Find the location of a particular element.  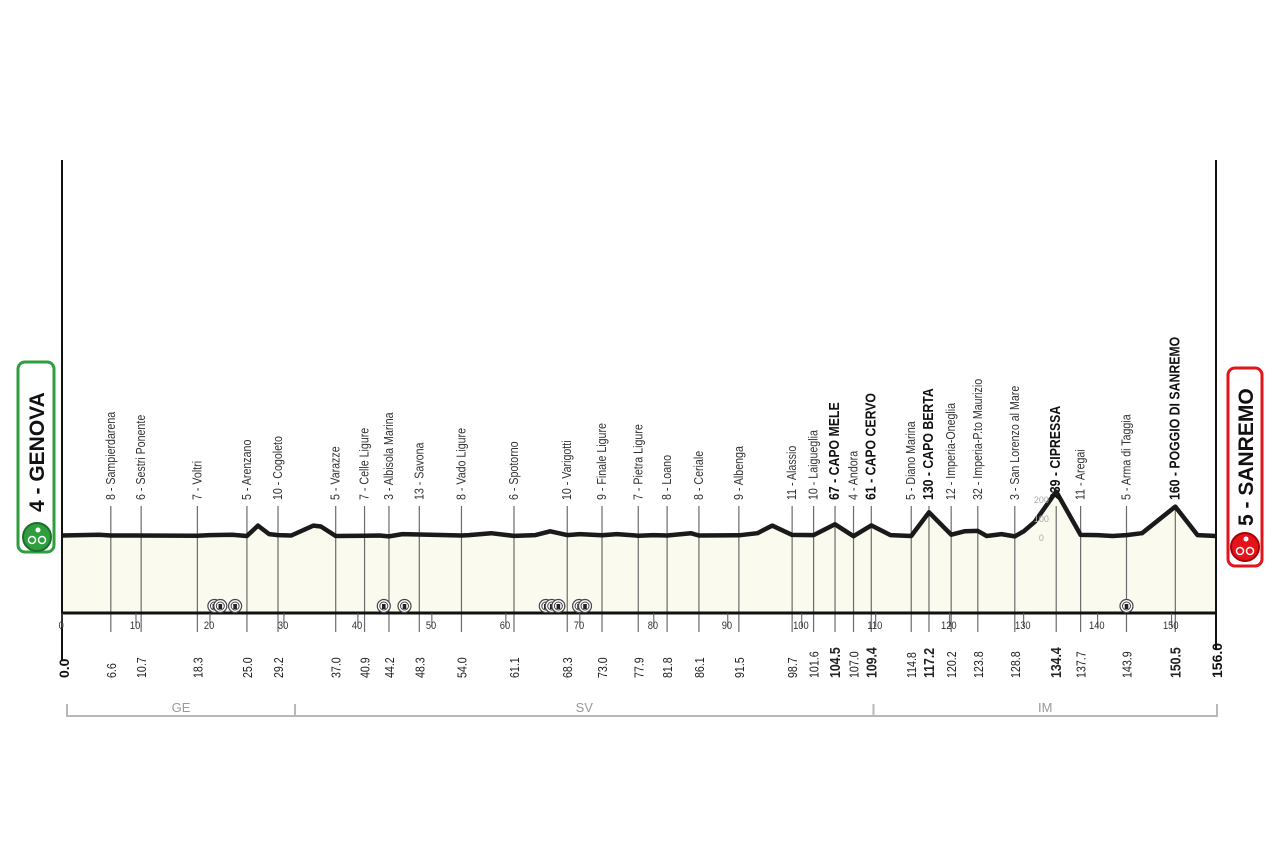

x-tick-label: 50 is located at coordinates (431, 626).